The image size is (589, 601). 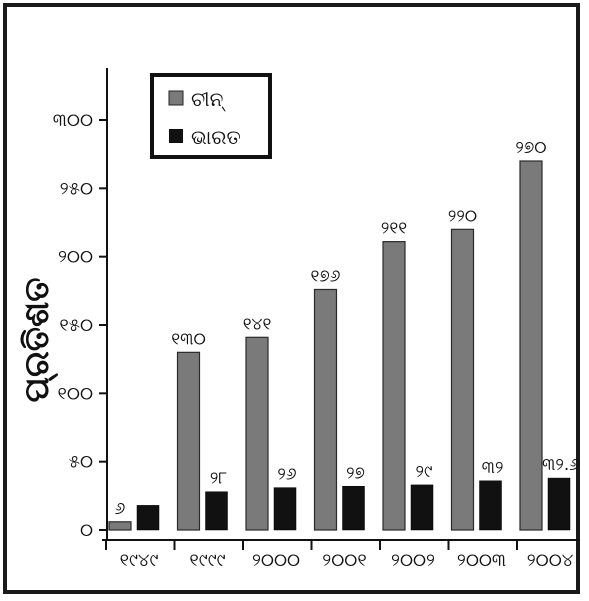 What do you see at coordinates (37, 340) in the screenshot?
I see `y-axis-label: ପ୍ରତିଶତ` at bounding box center [37, 340].